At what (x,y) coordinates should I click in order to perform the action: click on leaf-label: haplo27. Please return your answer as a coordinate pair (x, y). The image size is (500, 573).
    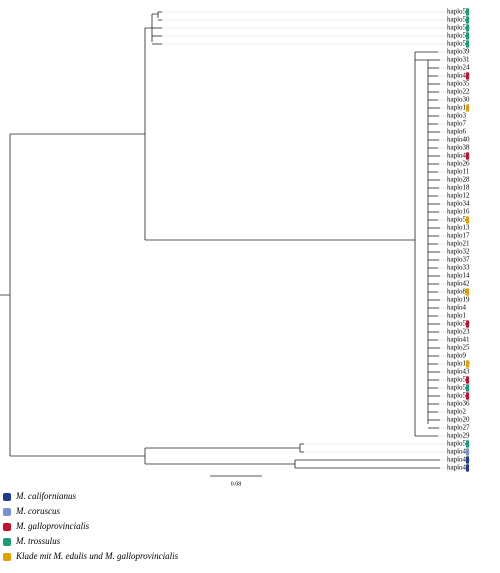
    Looking at the image, I should click on (458, 428).